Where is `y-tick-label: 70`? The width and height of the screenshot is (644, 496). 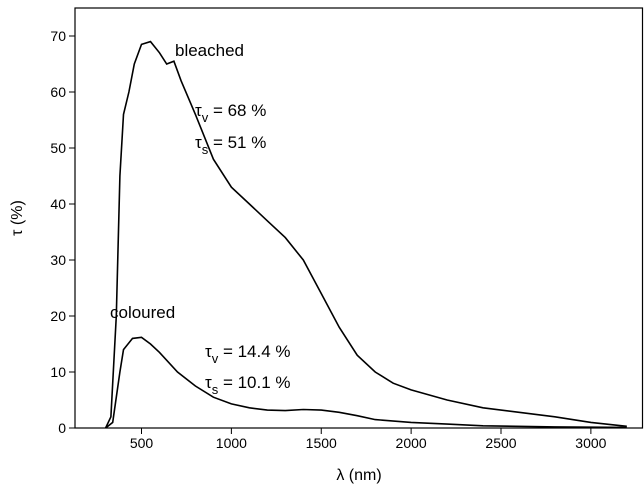 y-tick-label: 70 is located at coordinates (58, 36).